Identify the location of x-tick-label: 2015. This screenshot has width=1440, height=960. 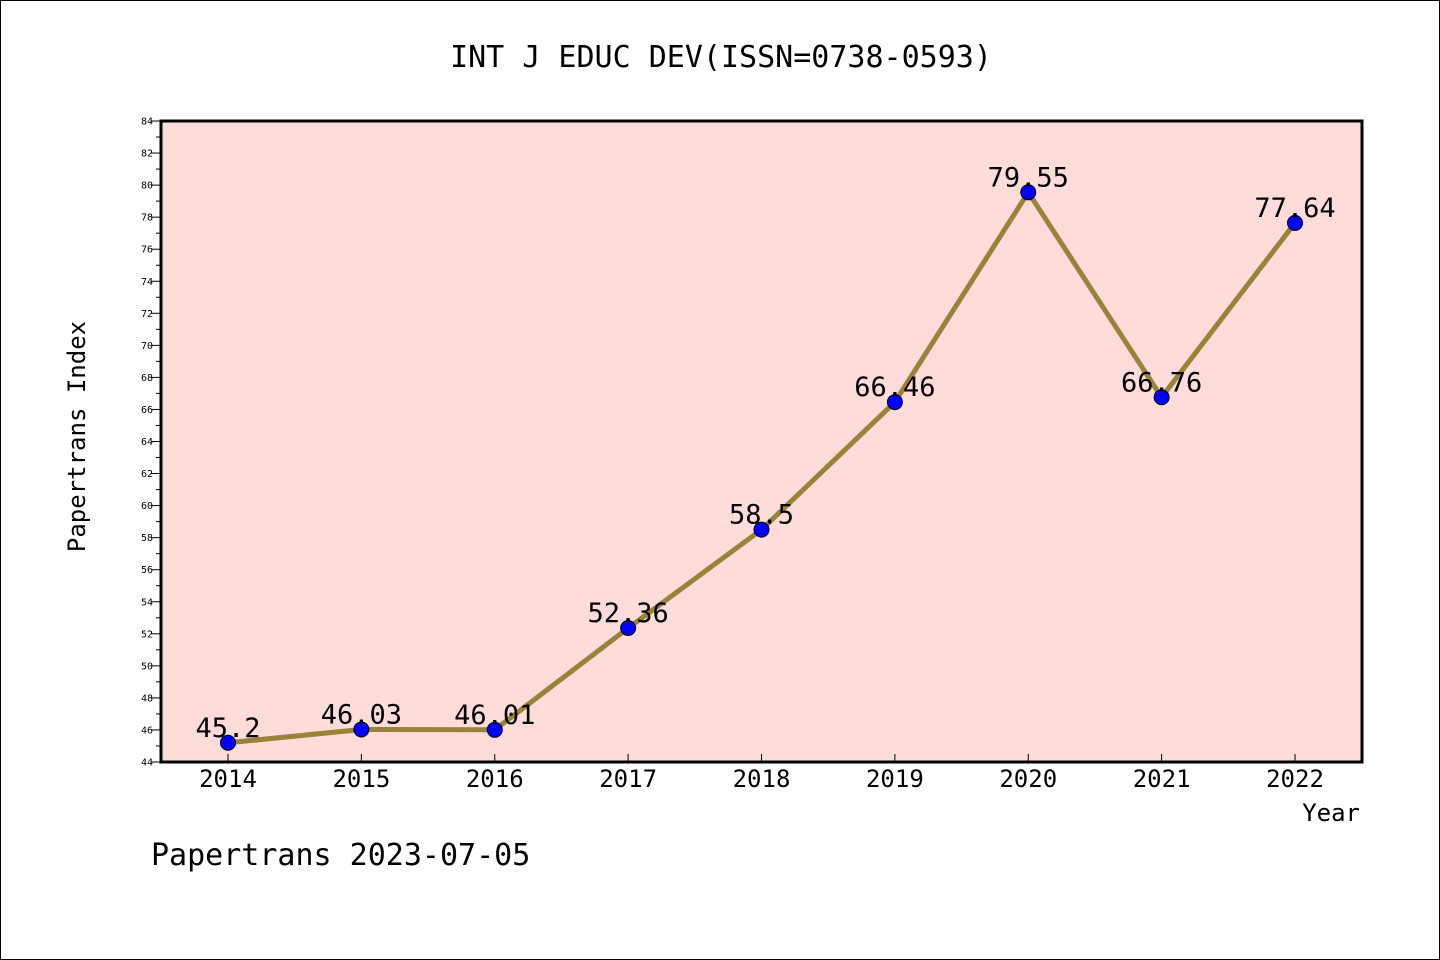
(361, 779).